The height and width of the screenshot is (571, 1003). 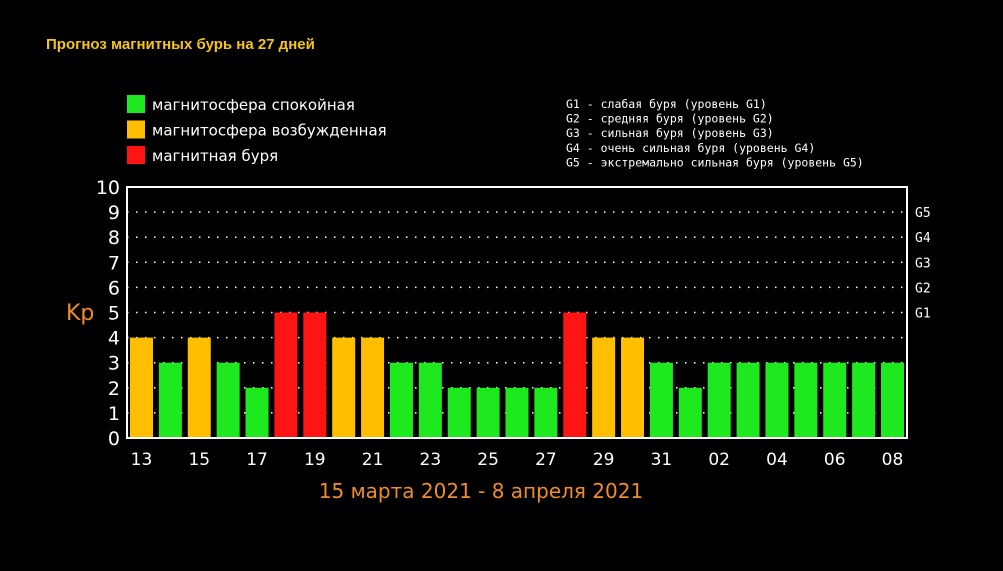 What do you see at coordinates (719, 460) in the screenshot?
I see `x-tick-label: 02` at bounding box center [719, 460].